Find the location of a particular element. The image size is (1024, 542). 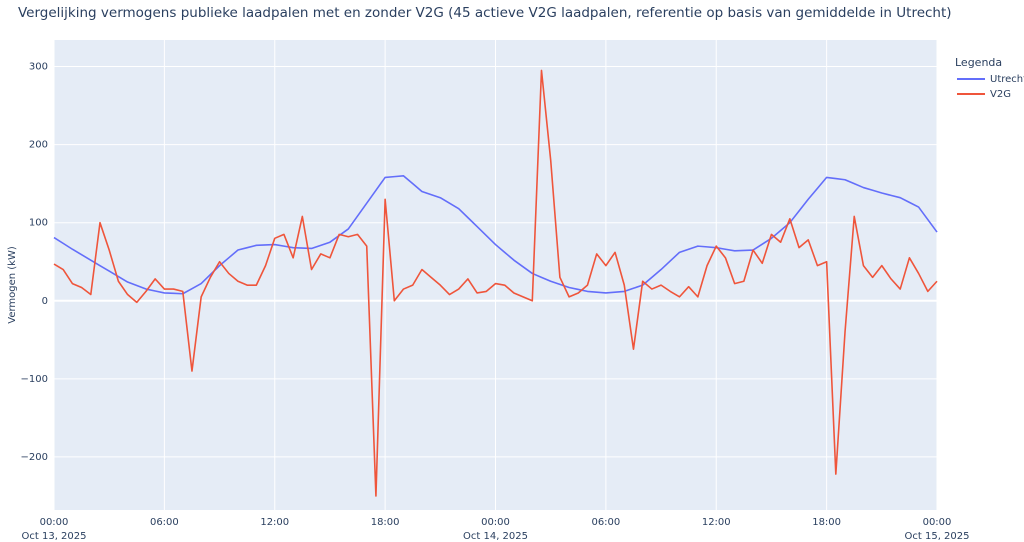

y-tick-label: 0 is located at coordinates (45, 301).